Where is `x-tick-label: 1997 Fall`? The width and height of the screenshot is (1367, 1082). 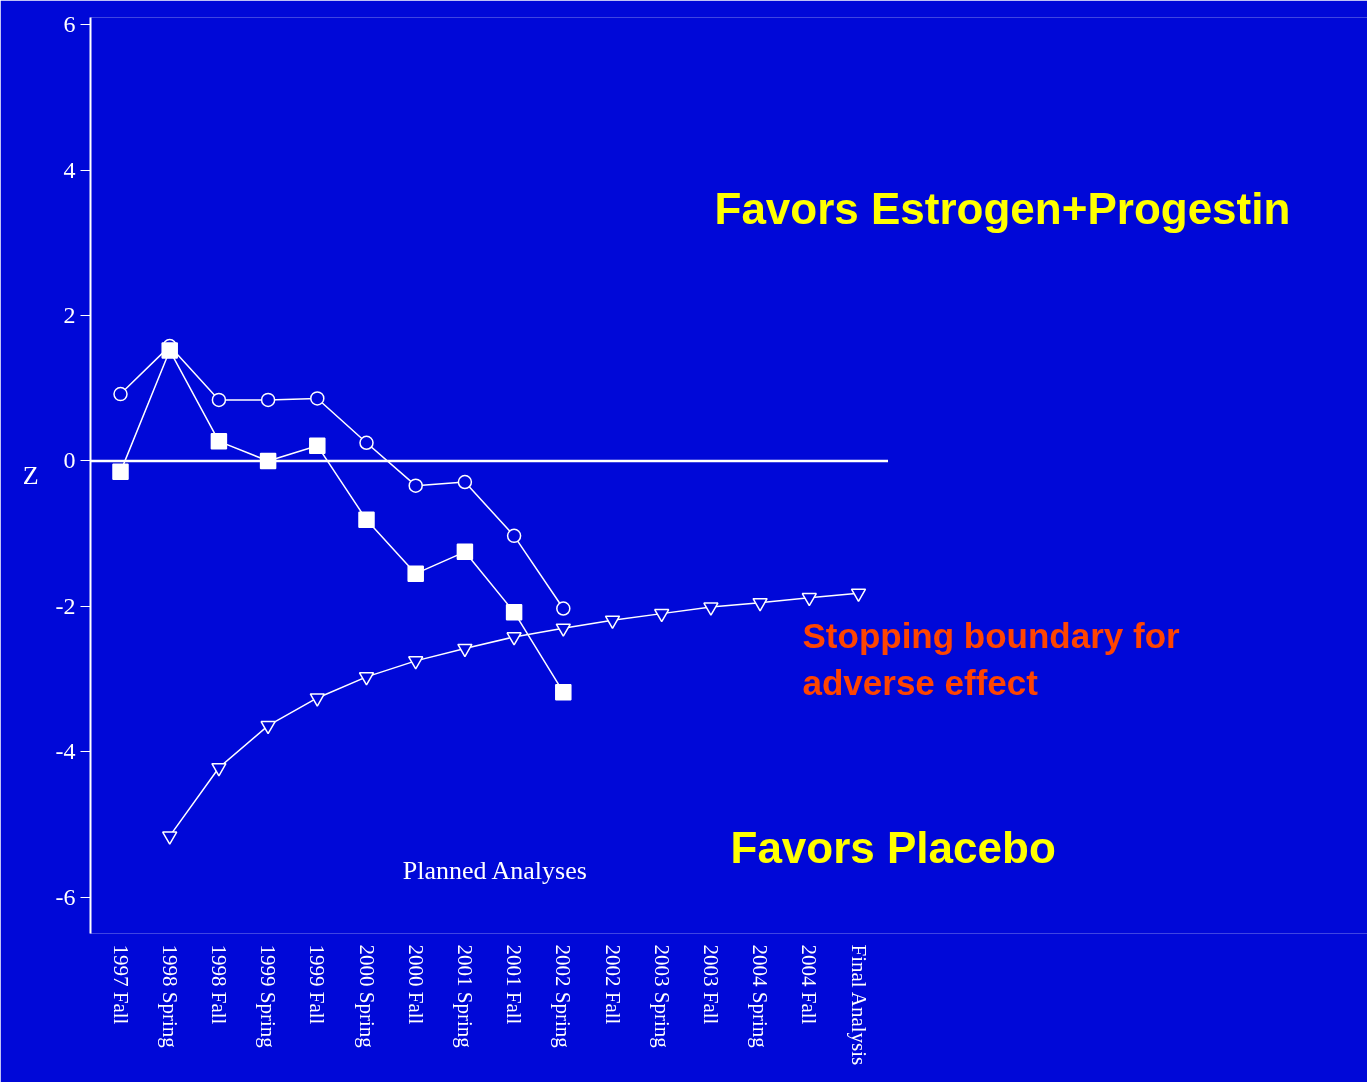 x-tick-label: 1997 Fall is located at coordinates (120, 984).